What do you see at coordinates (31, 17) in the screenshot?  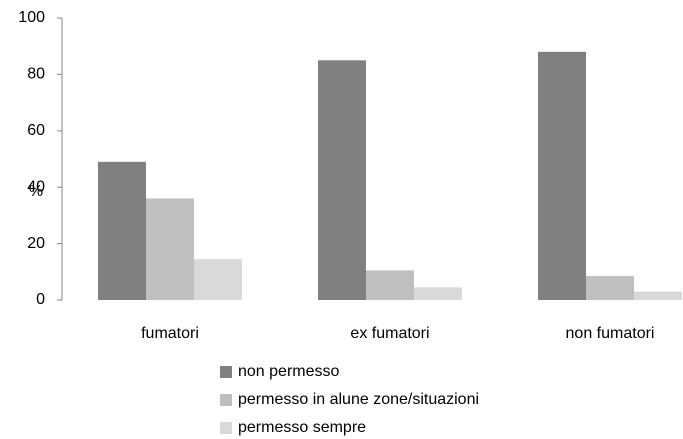 I see `y-tick-label: 100` at bounding box center [31, 17].